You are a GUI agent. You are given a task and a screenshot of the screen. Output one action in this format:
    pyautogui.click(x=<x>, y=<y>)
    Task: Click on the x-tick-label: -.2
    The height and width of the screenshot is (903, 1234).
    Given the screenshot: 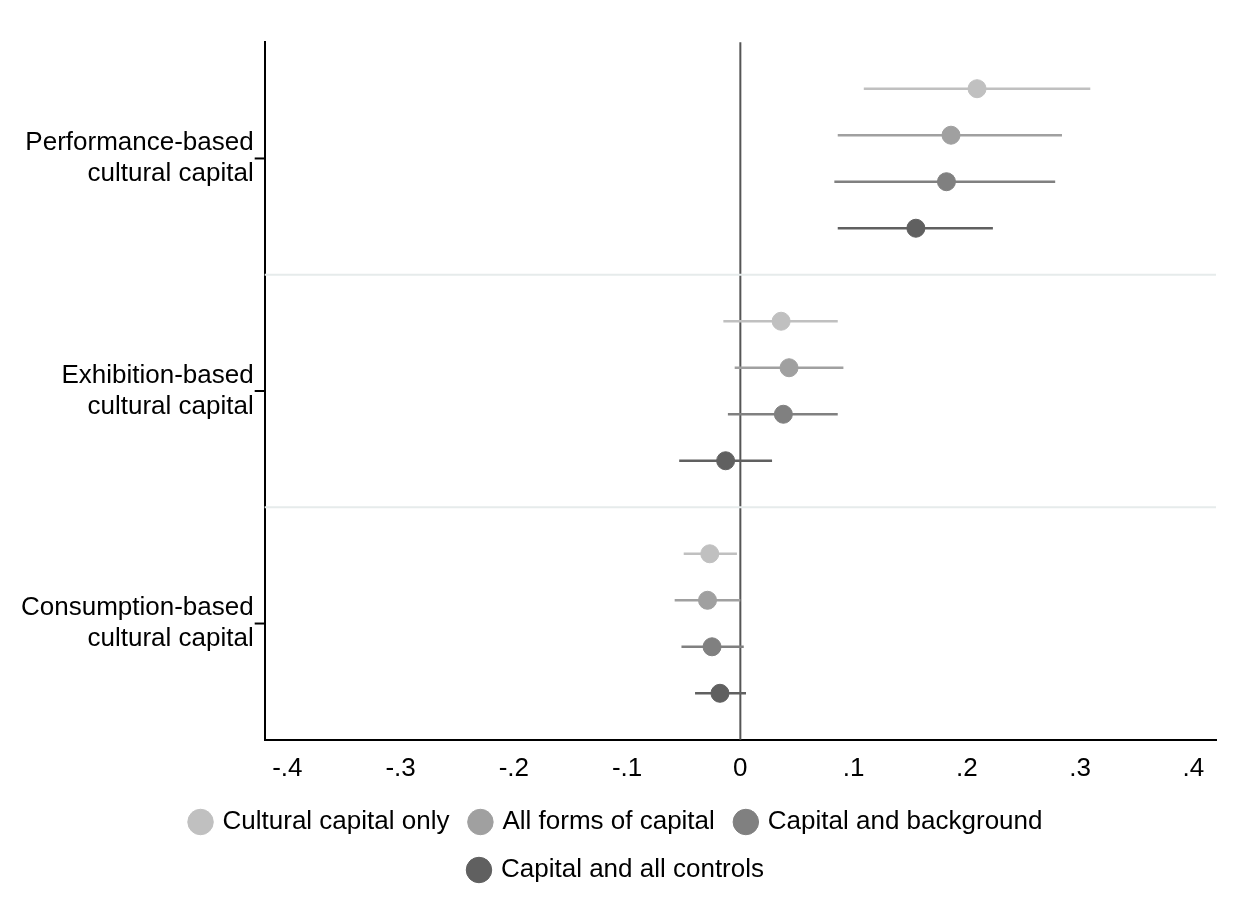 What is the action you would take?
    pyautogui.click(x=514, y=766)
    